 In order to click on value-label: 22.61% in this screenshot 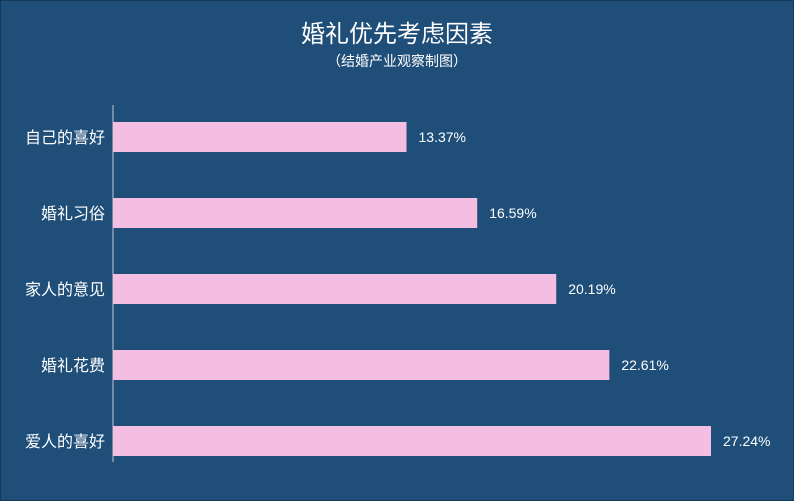, I will do `click(644, 365)`.